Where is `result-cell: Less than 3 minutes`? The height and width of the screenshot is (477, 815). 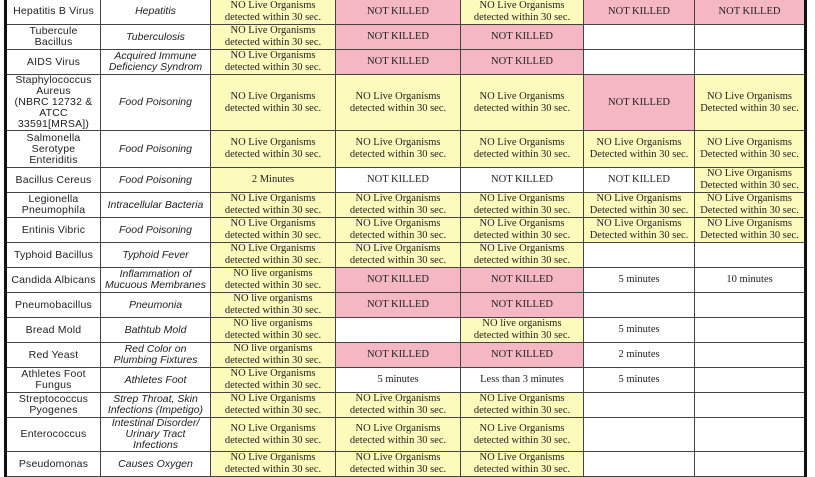
result-cell: Less than 3 minutes is located at coordinates (522, 380).